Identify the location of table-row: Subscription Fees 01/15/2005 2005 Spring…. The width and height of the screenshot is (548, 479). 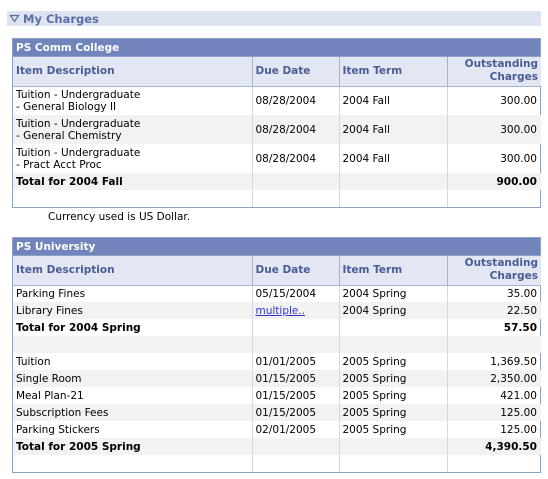
(277, 412).